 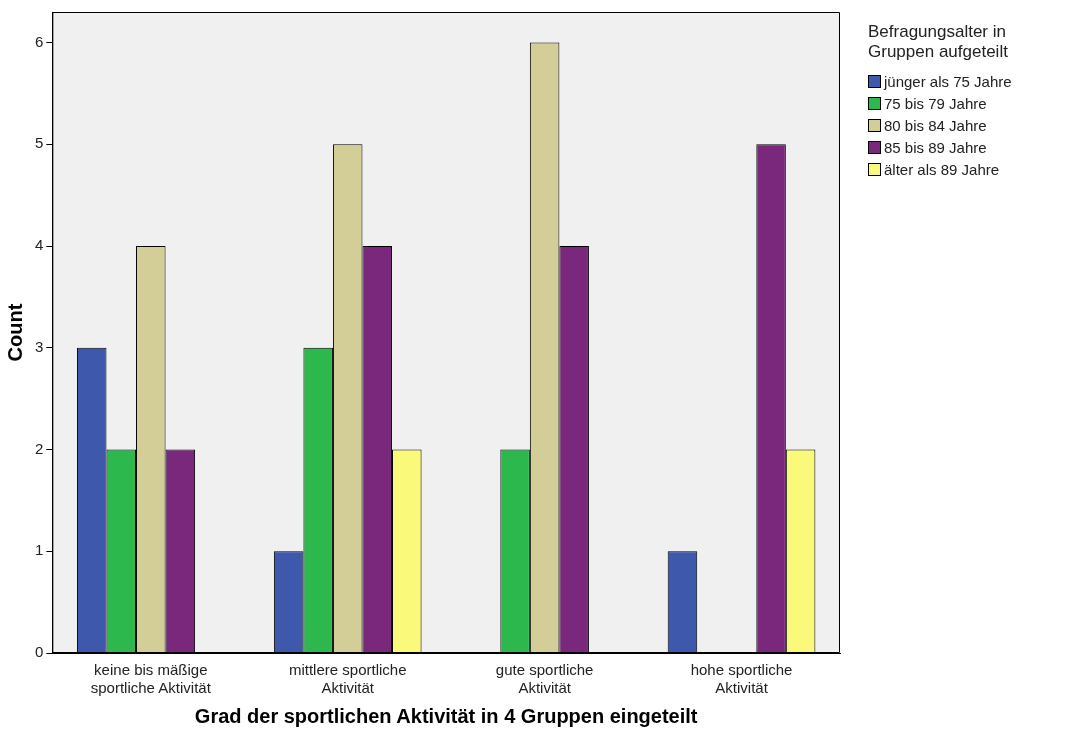 What do you see at coordinates (39, 550) in the screenshot?
I see `y-tick-label: 1` at bounding box center [39, 550].